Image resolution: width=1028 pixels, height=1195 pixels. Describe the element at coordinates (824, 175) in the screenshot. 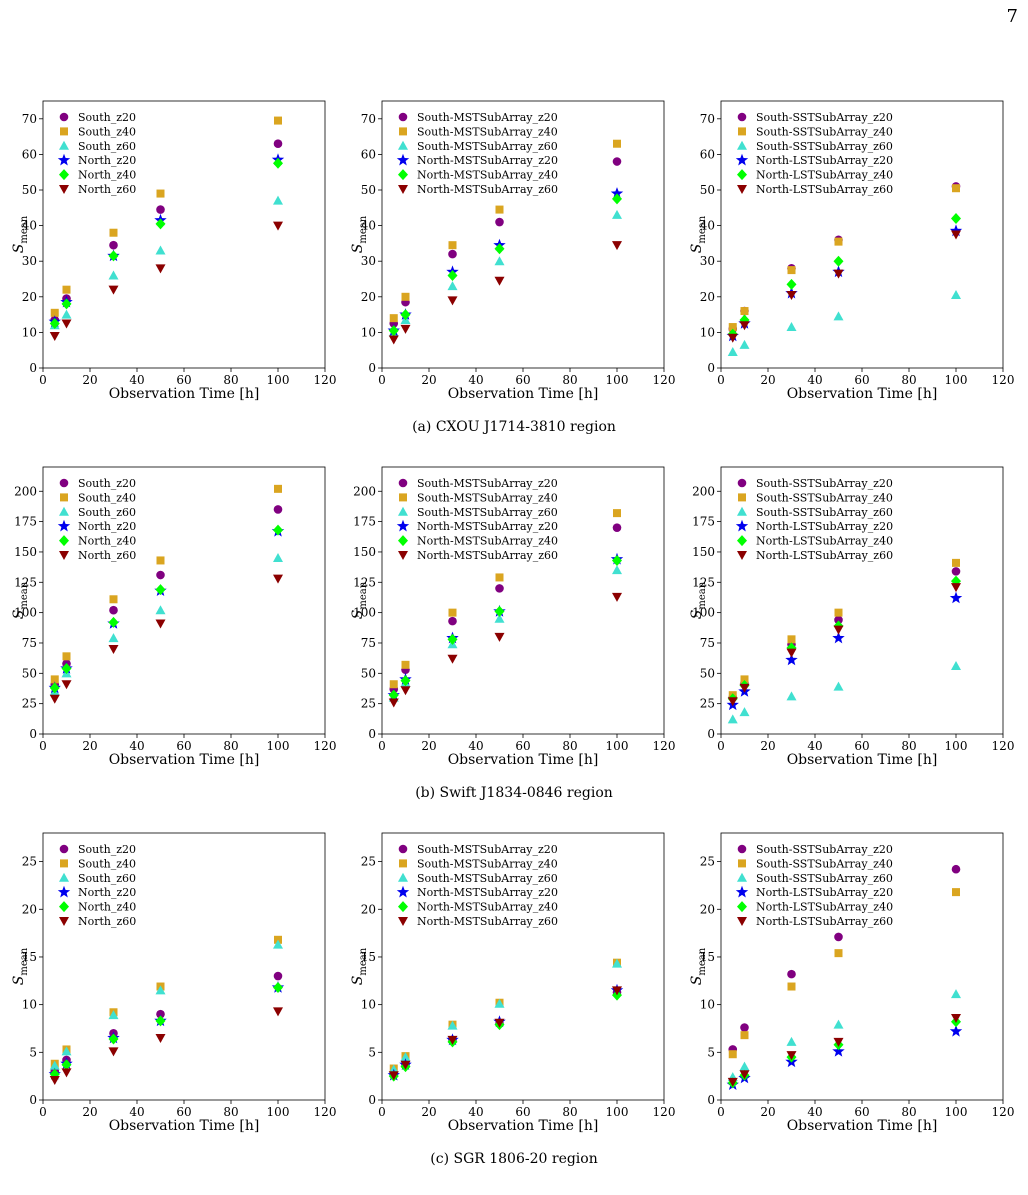

I see `legend-label: North-LSTSubArray_z40` at that location.